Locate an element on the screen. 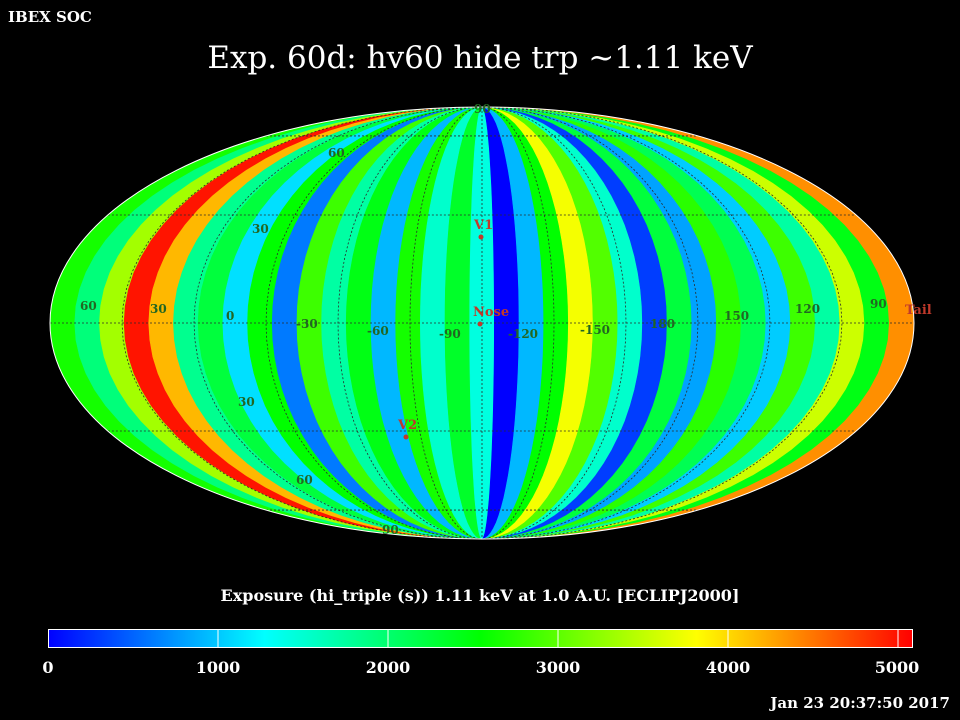  colorbar-tick: 3000 is located at coordinates (558, 667).